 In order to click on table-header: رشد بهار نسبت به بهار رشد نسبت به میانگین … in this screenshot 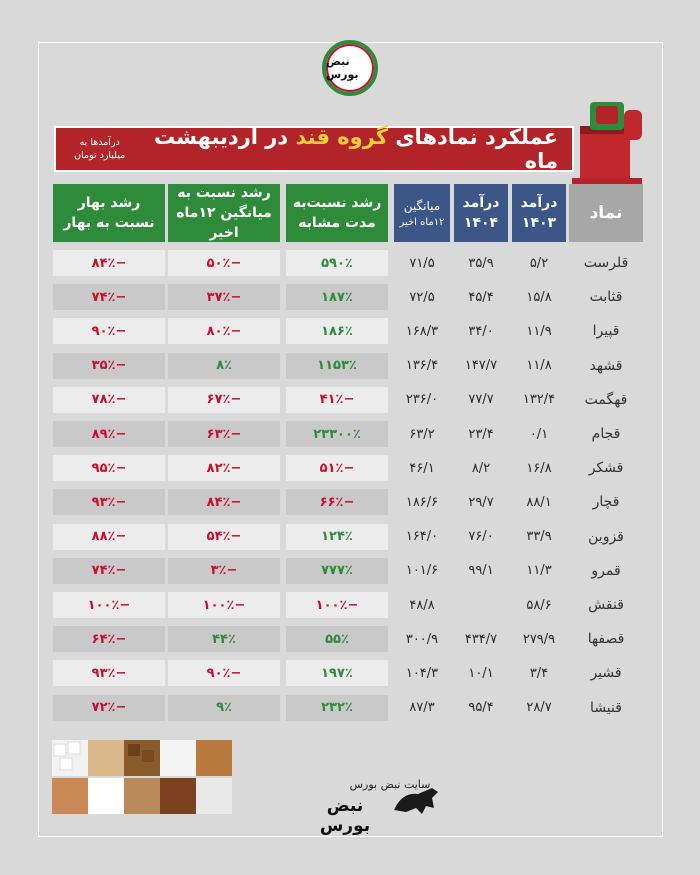, I will do `click(350, 214)`.